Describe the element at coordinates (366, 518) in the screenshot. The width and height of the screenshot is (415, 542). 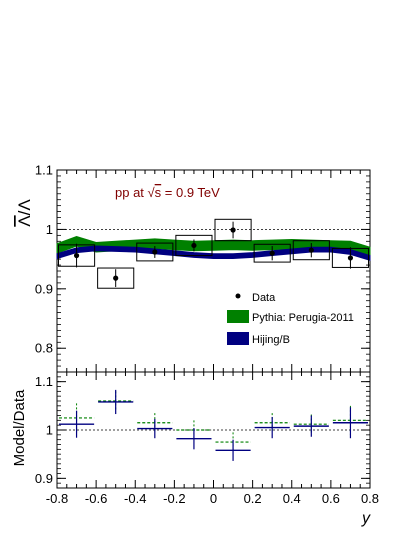
I see `x-axis-label: y` at that location.